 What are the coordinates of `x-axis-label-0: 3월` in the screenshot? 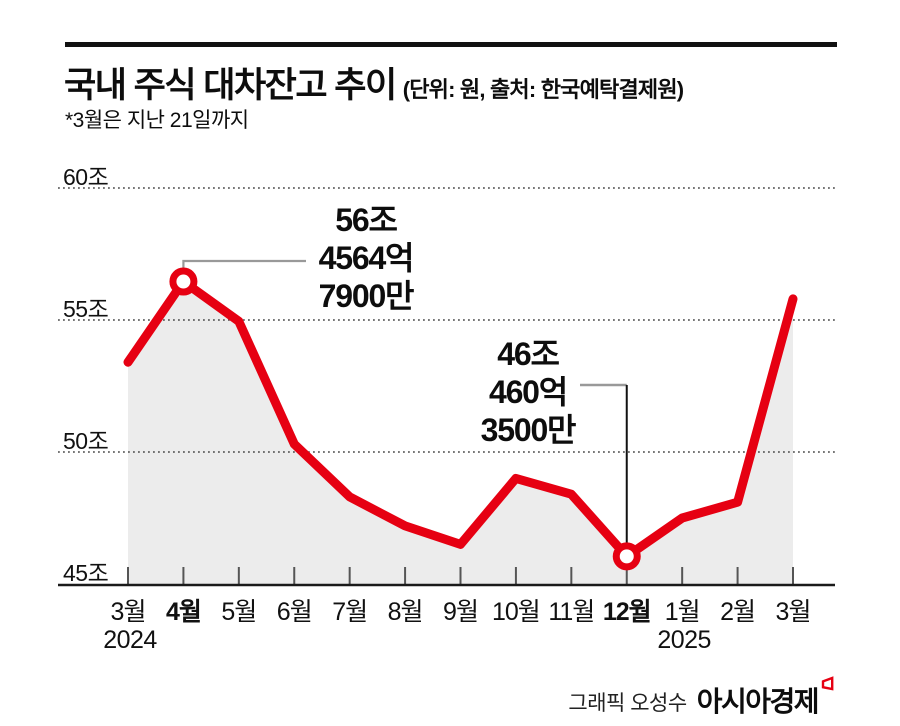 It's located at (128, 612).